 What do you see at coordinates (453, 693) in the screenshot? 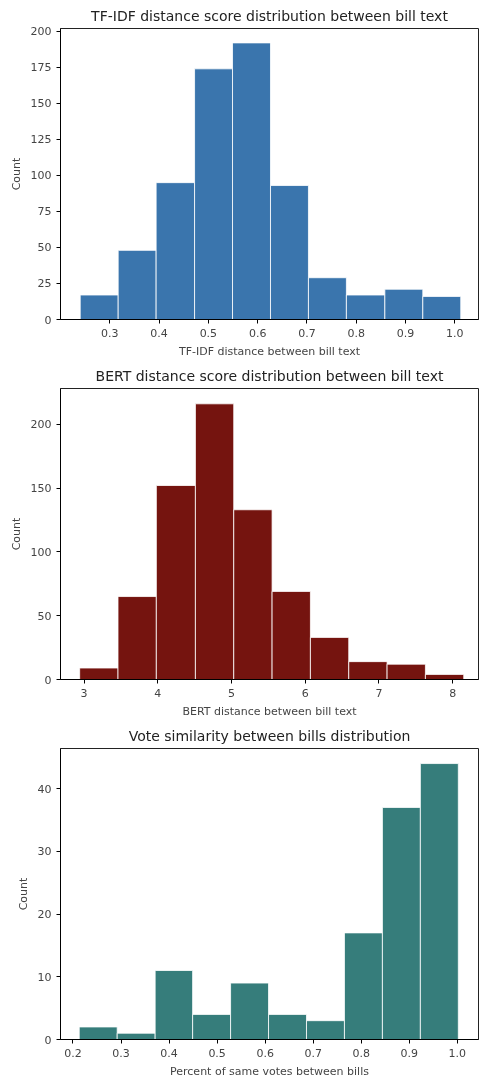
I see `x-tick-label: 8` at bounding box center [453, 693].